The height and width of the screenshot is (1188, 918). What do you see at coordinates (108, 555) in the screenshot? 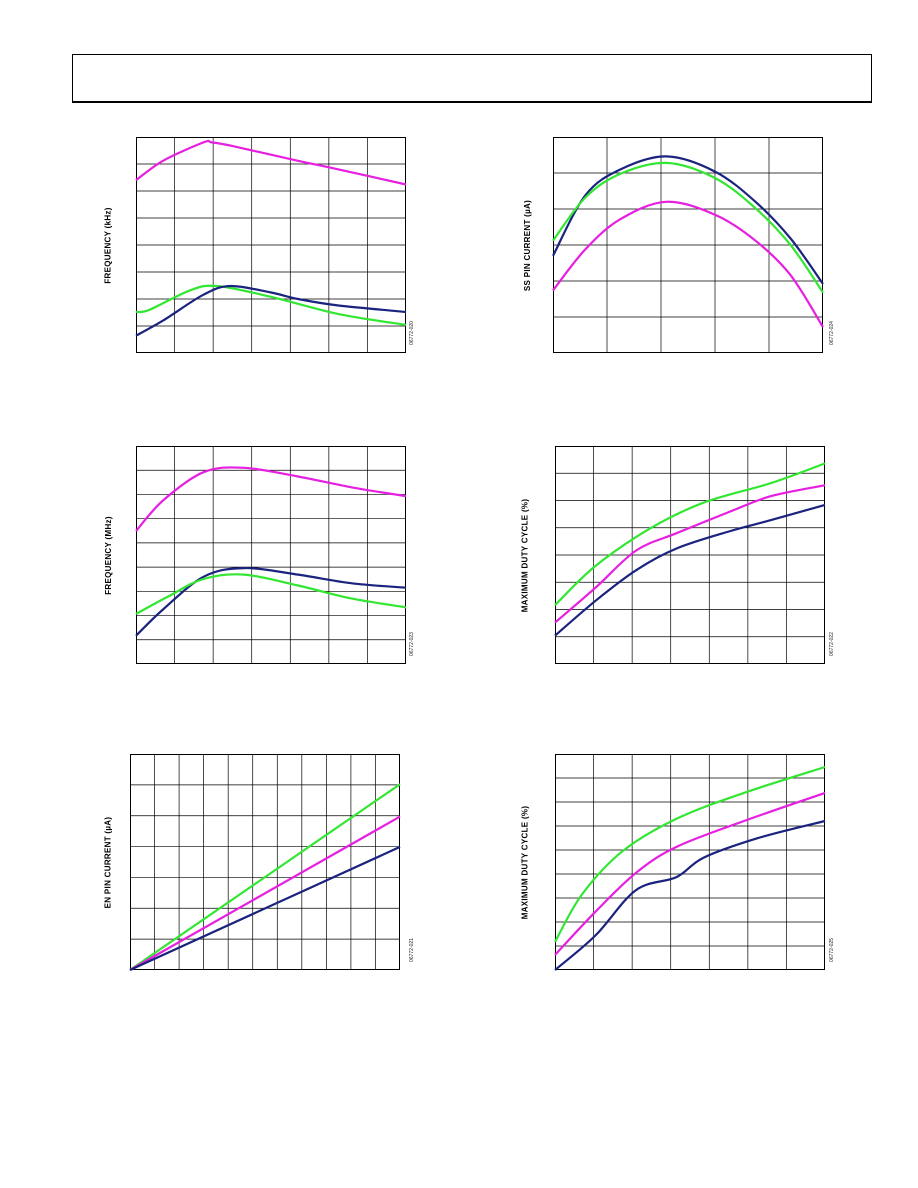
I see `y-axis-label: FREQUENCY (MHz)` at bounding box center [108, 555].